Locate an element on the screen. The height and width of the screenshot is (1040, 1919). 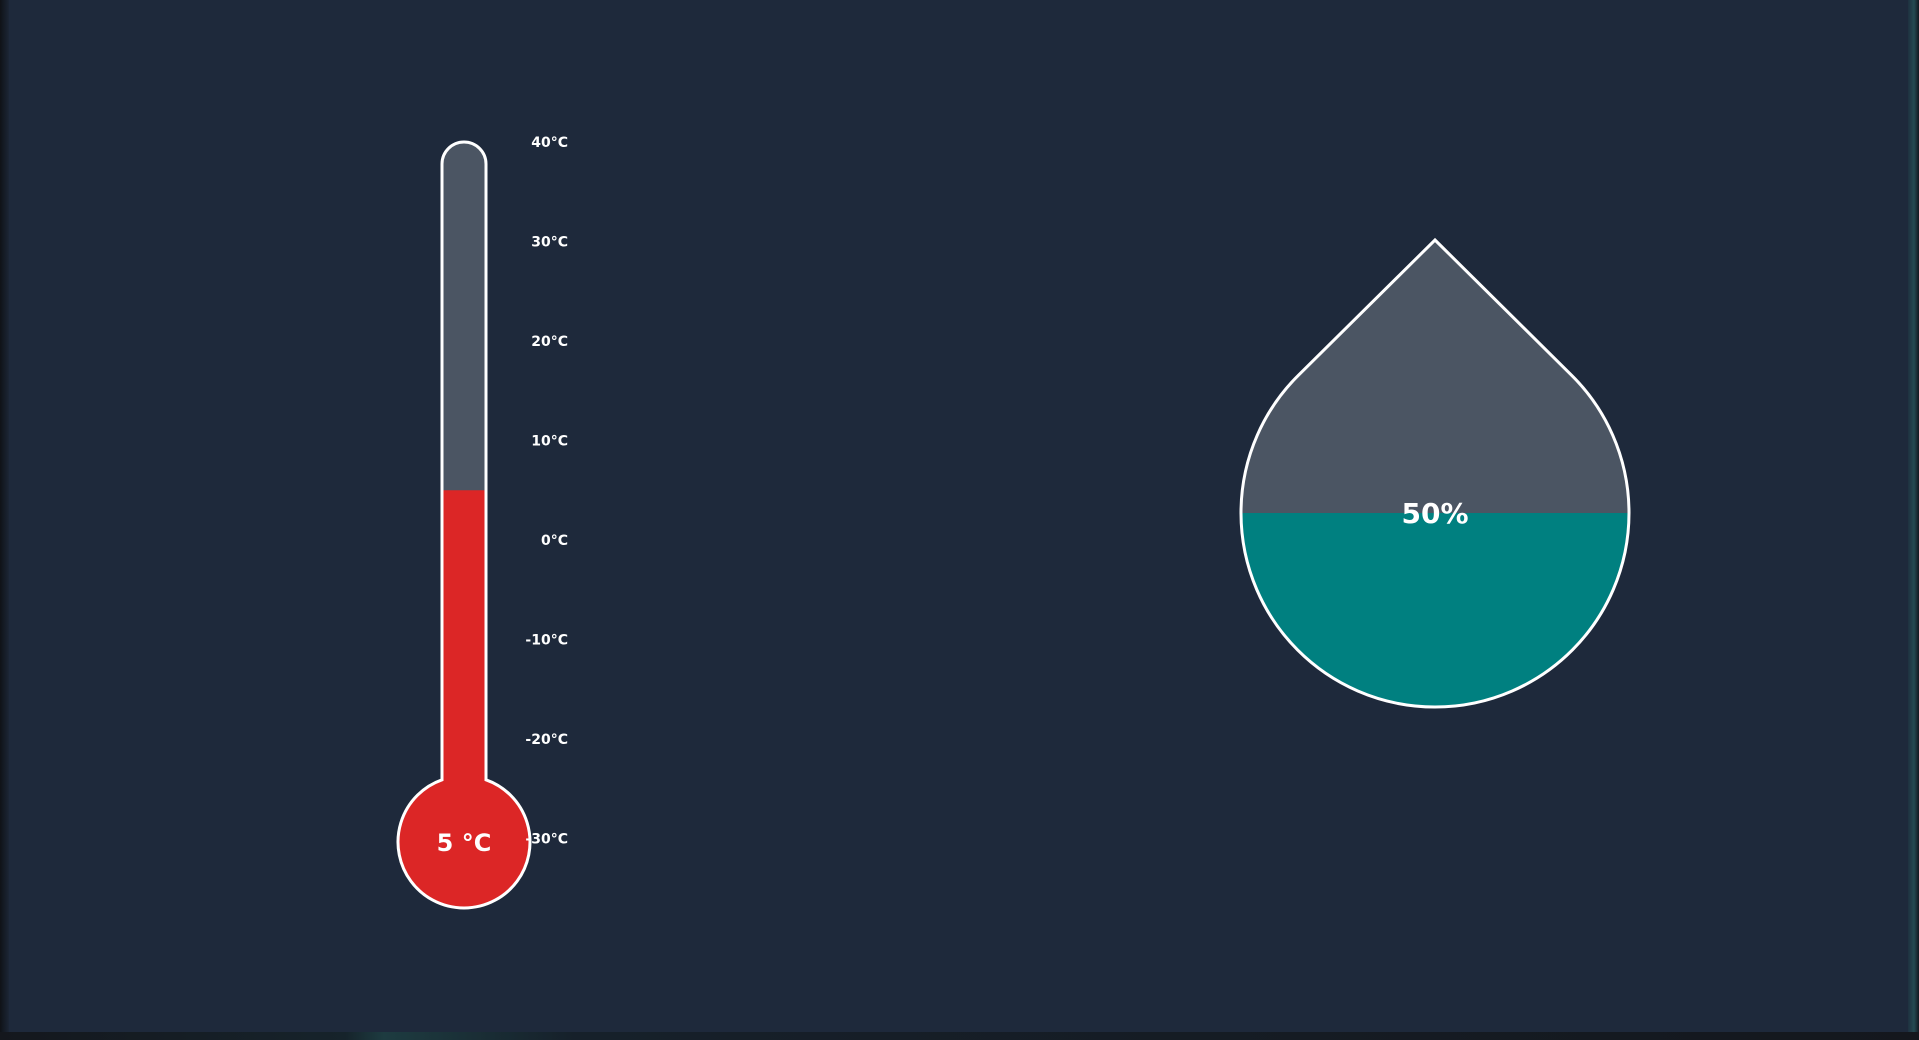
thermometer-tick-label: 0°C is located at coordinates (554, 541).